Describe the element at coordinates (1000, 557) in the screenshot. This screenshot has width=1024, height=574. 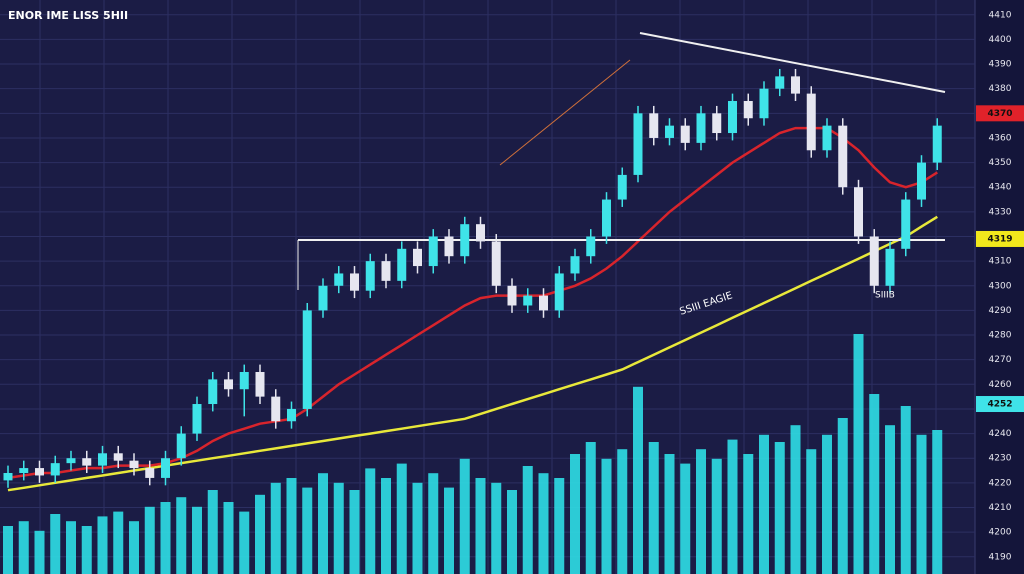
I see `y-tick-label: 4190` at that location.